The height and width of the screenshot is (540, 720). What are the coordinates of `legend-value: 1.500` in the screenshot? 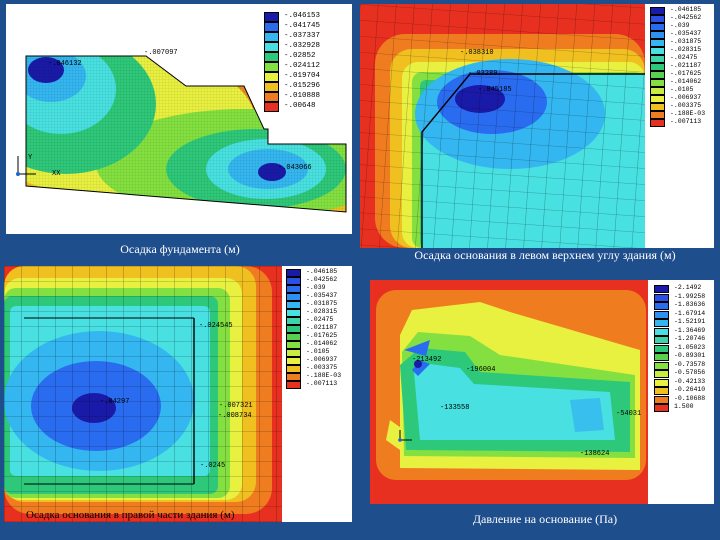 It's located at (684, 406).